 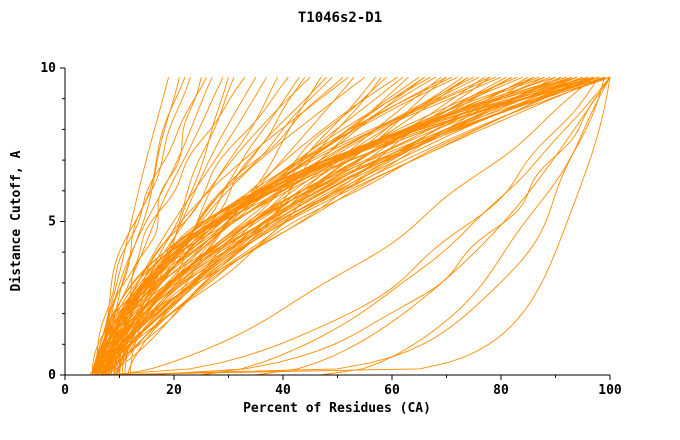 I want to click on y-tick-label: 5, so click(x=52, y=222).